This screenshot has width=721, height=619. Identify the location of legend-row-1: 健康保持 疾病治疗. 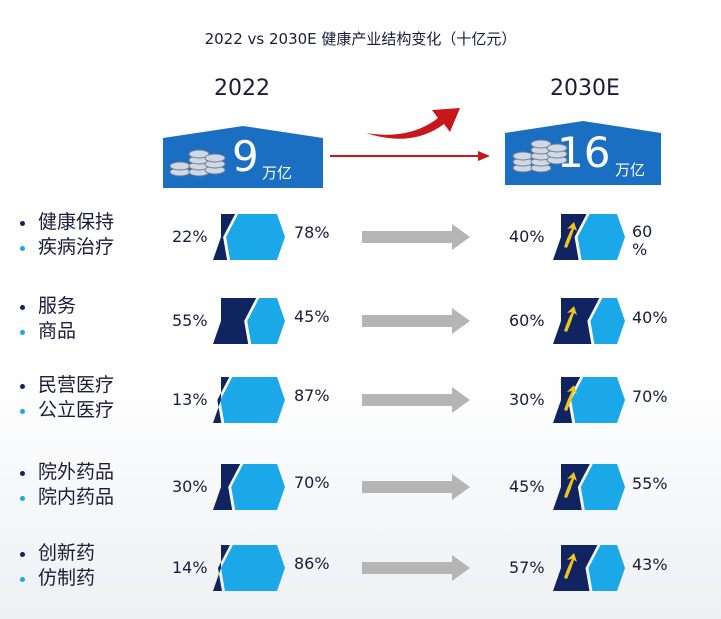
(65, 235).